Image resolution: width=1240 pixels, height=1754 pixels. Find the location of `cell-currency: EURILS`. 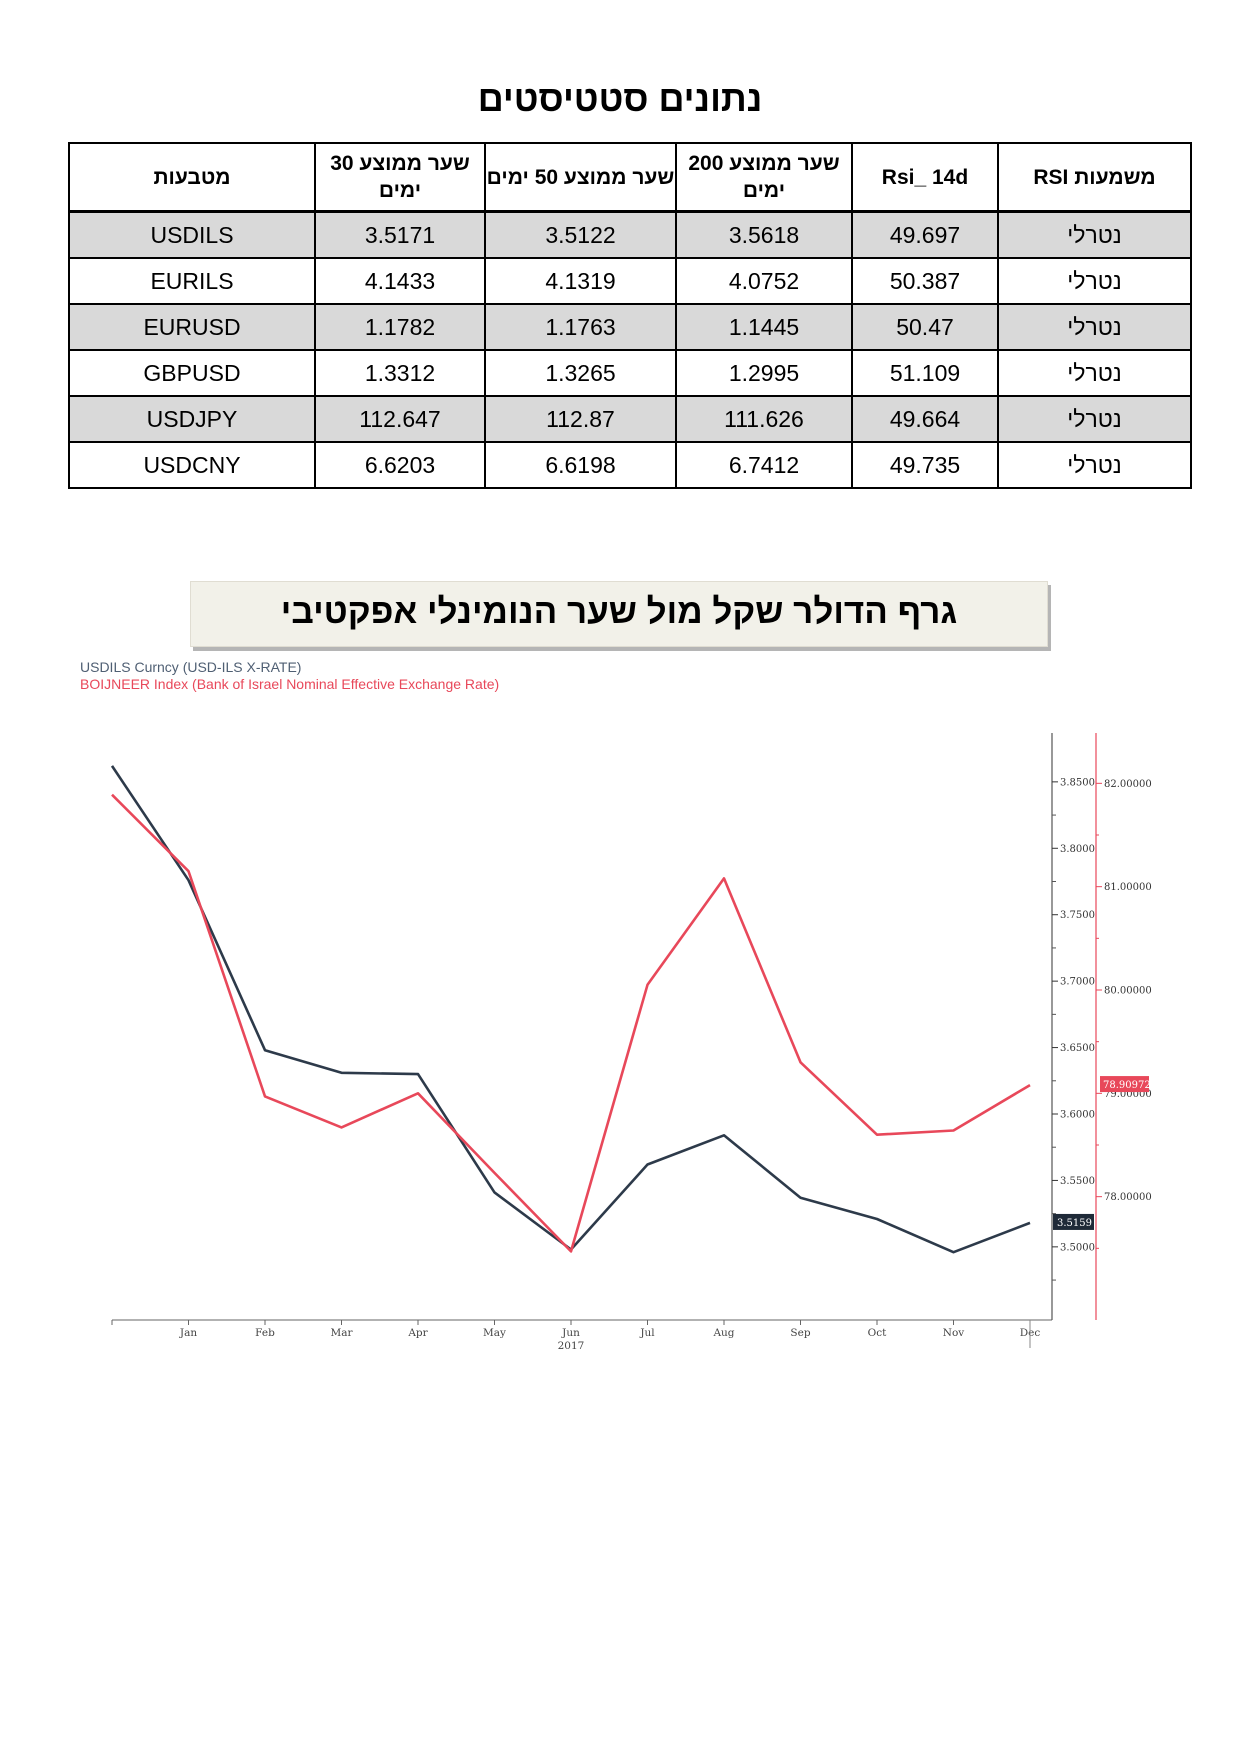

cell-currency: EURILS is located at coordinates (192, 281).